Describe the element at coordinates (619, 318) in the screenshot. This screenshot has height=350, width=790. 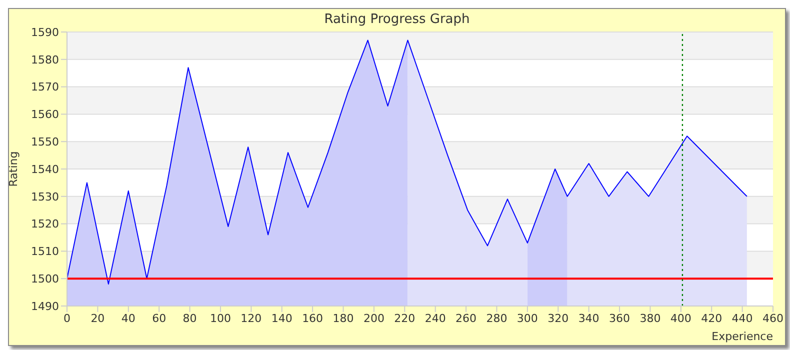
I see `x-tick-label: 360` at that location.